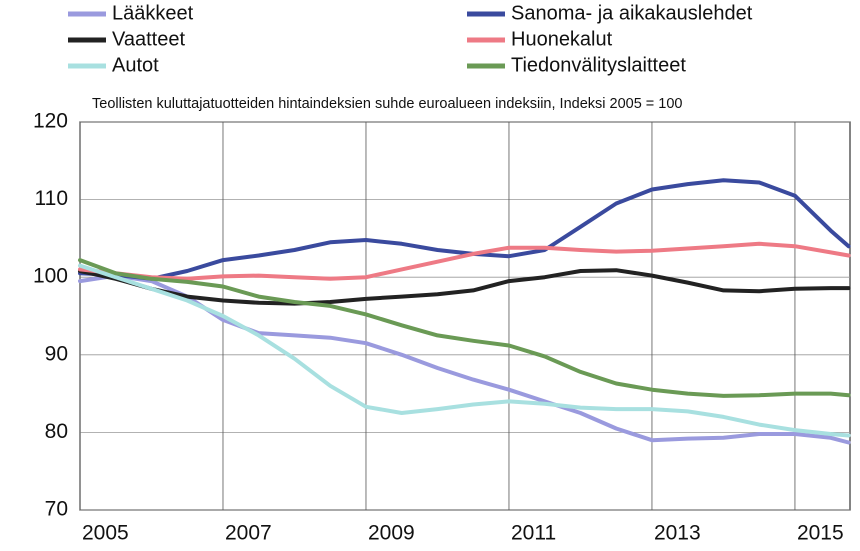 Image resolution: width=860 pixels, height=551 pixels. I want to click on x-tick-label: 2013, so click(677, 533).